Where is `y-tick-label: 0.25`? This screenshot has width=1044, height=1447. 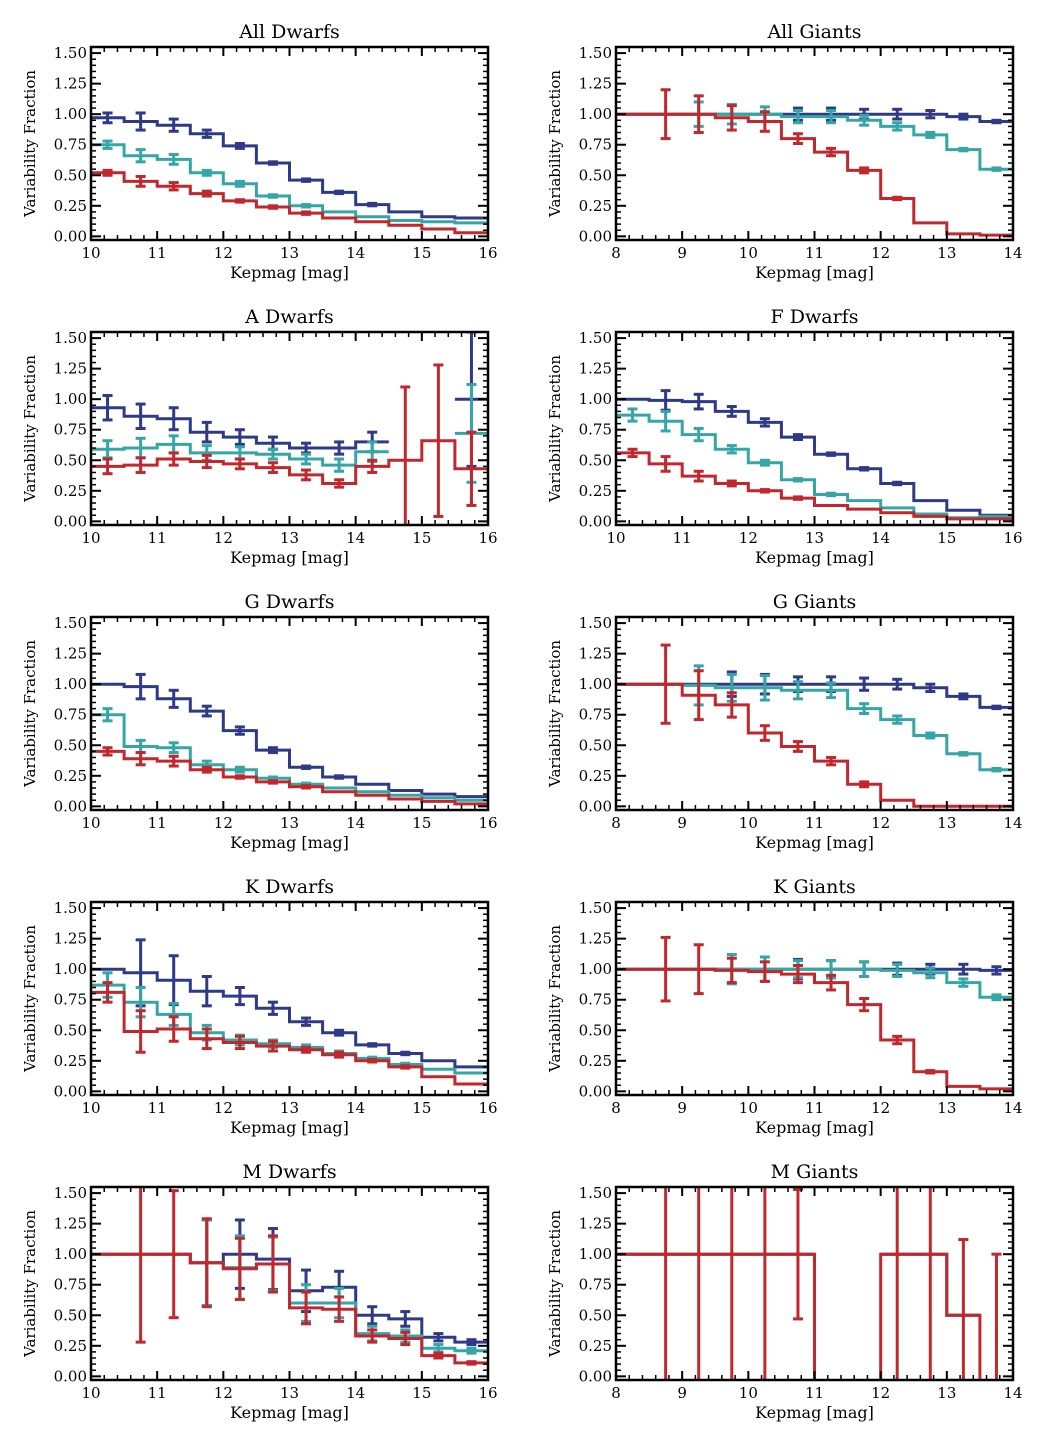
y-tick-label: 0.25 is located at coordinates (70, 206).